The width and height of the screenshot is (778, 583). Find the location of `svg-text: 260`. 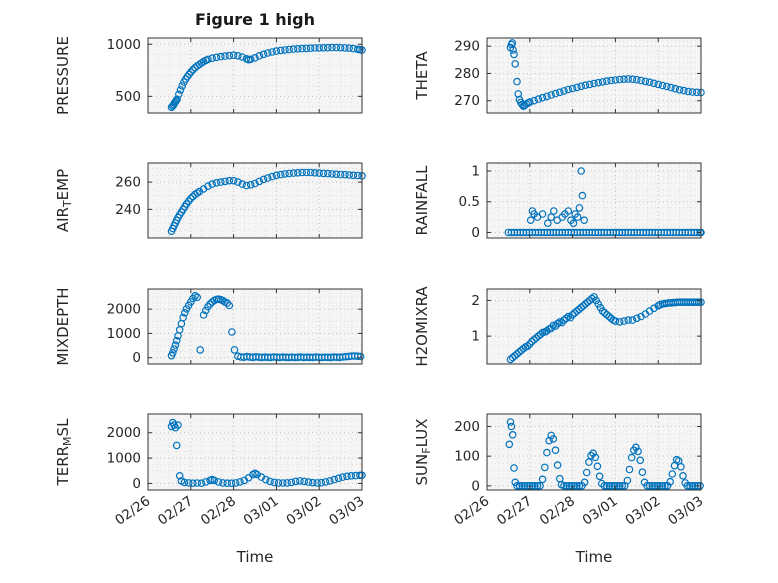

svg-text: 260 is located at coordinates (128, 183).